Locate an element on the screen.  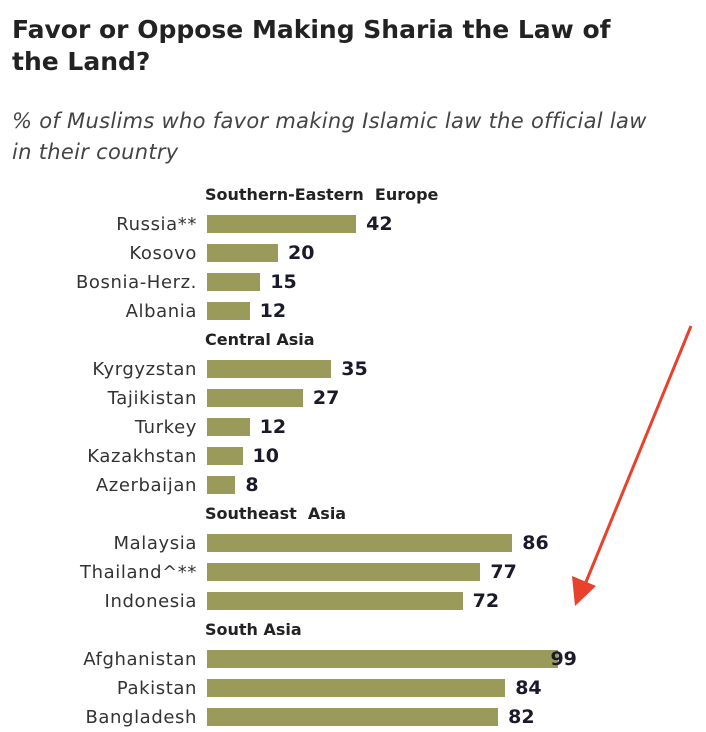
category-label: Thailand^** is located at coordinates (138, 572).